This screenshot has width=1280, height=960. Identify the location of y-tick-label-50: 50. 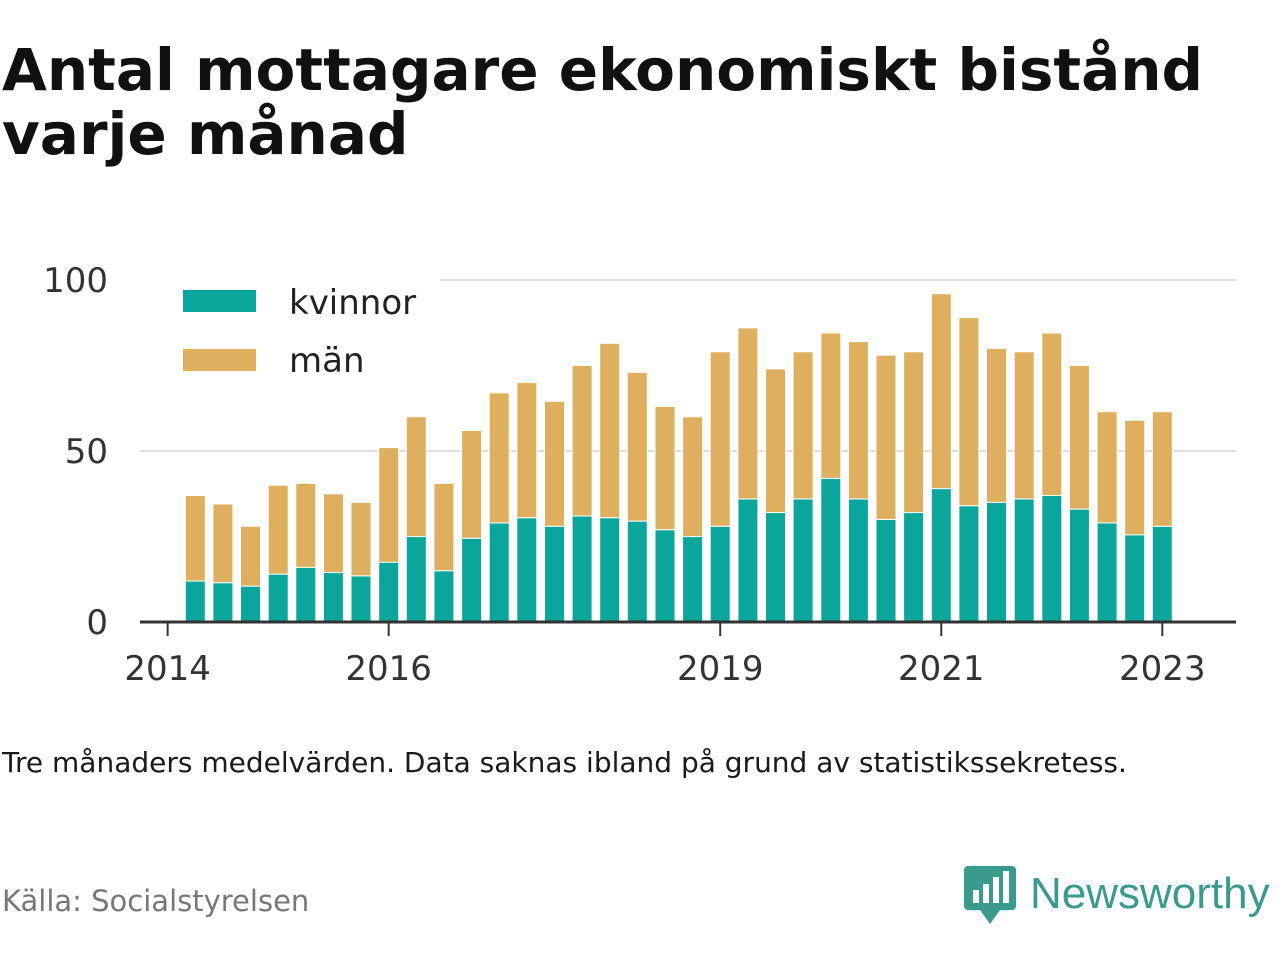
(86, 452).